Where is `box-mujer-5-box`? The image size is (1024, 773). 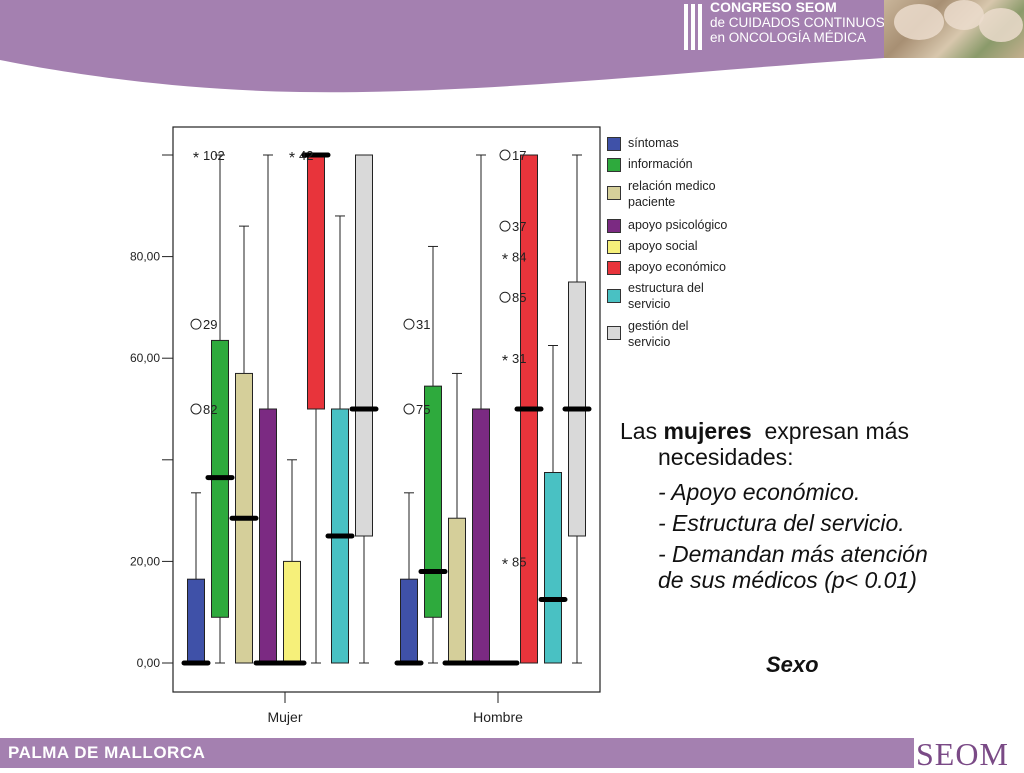
box-mujer-5-box is located at coordinates (316, 282).